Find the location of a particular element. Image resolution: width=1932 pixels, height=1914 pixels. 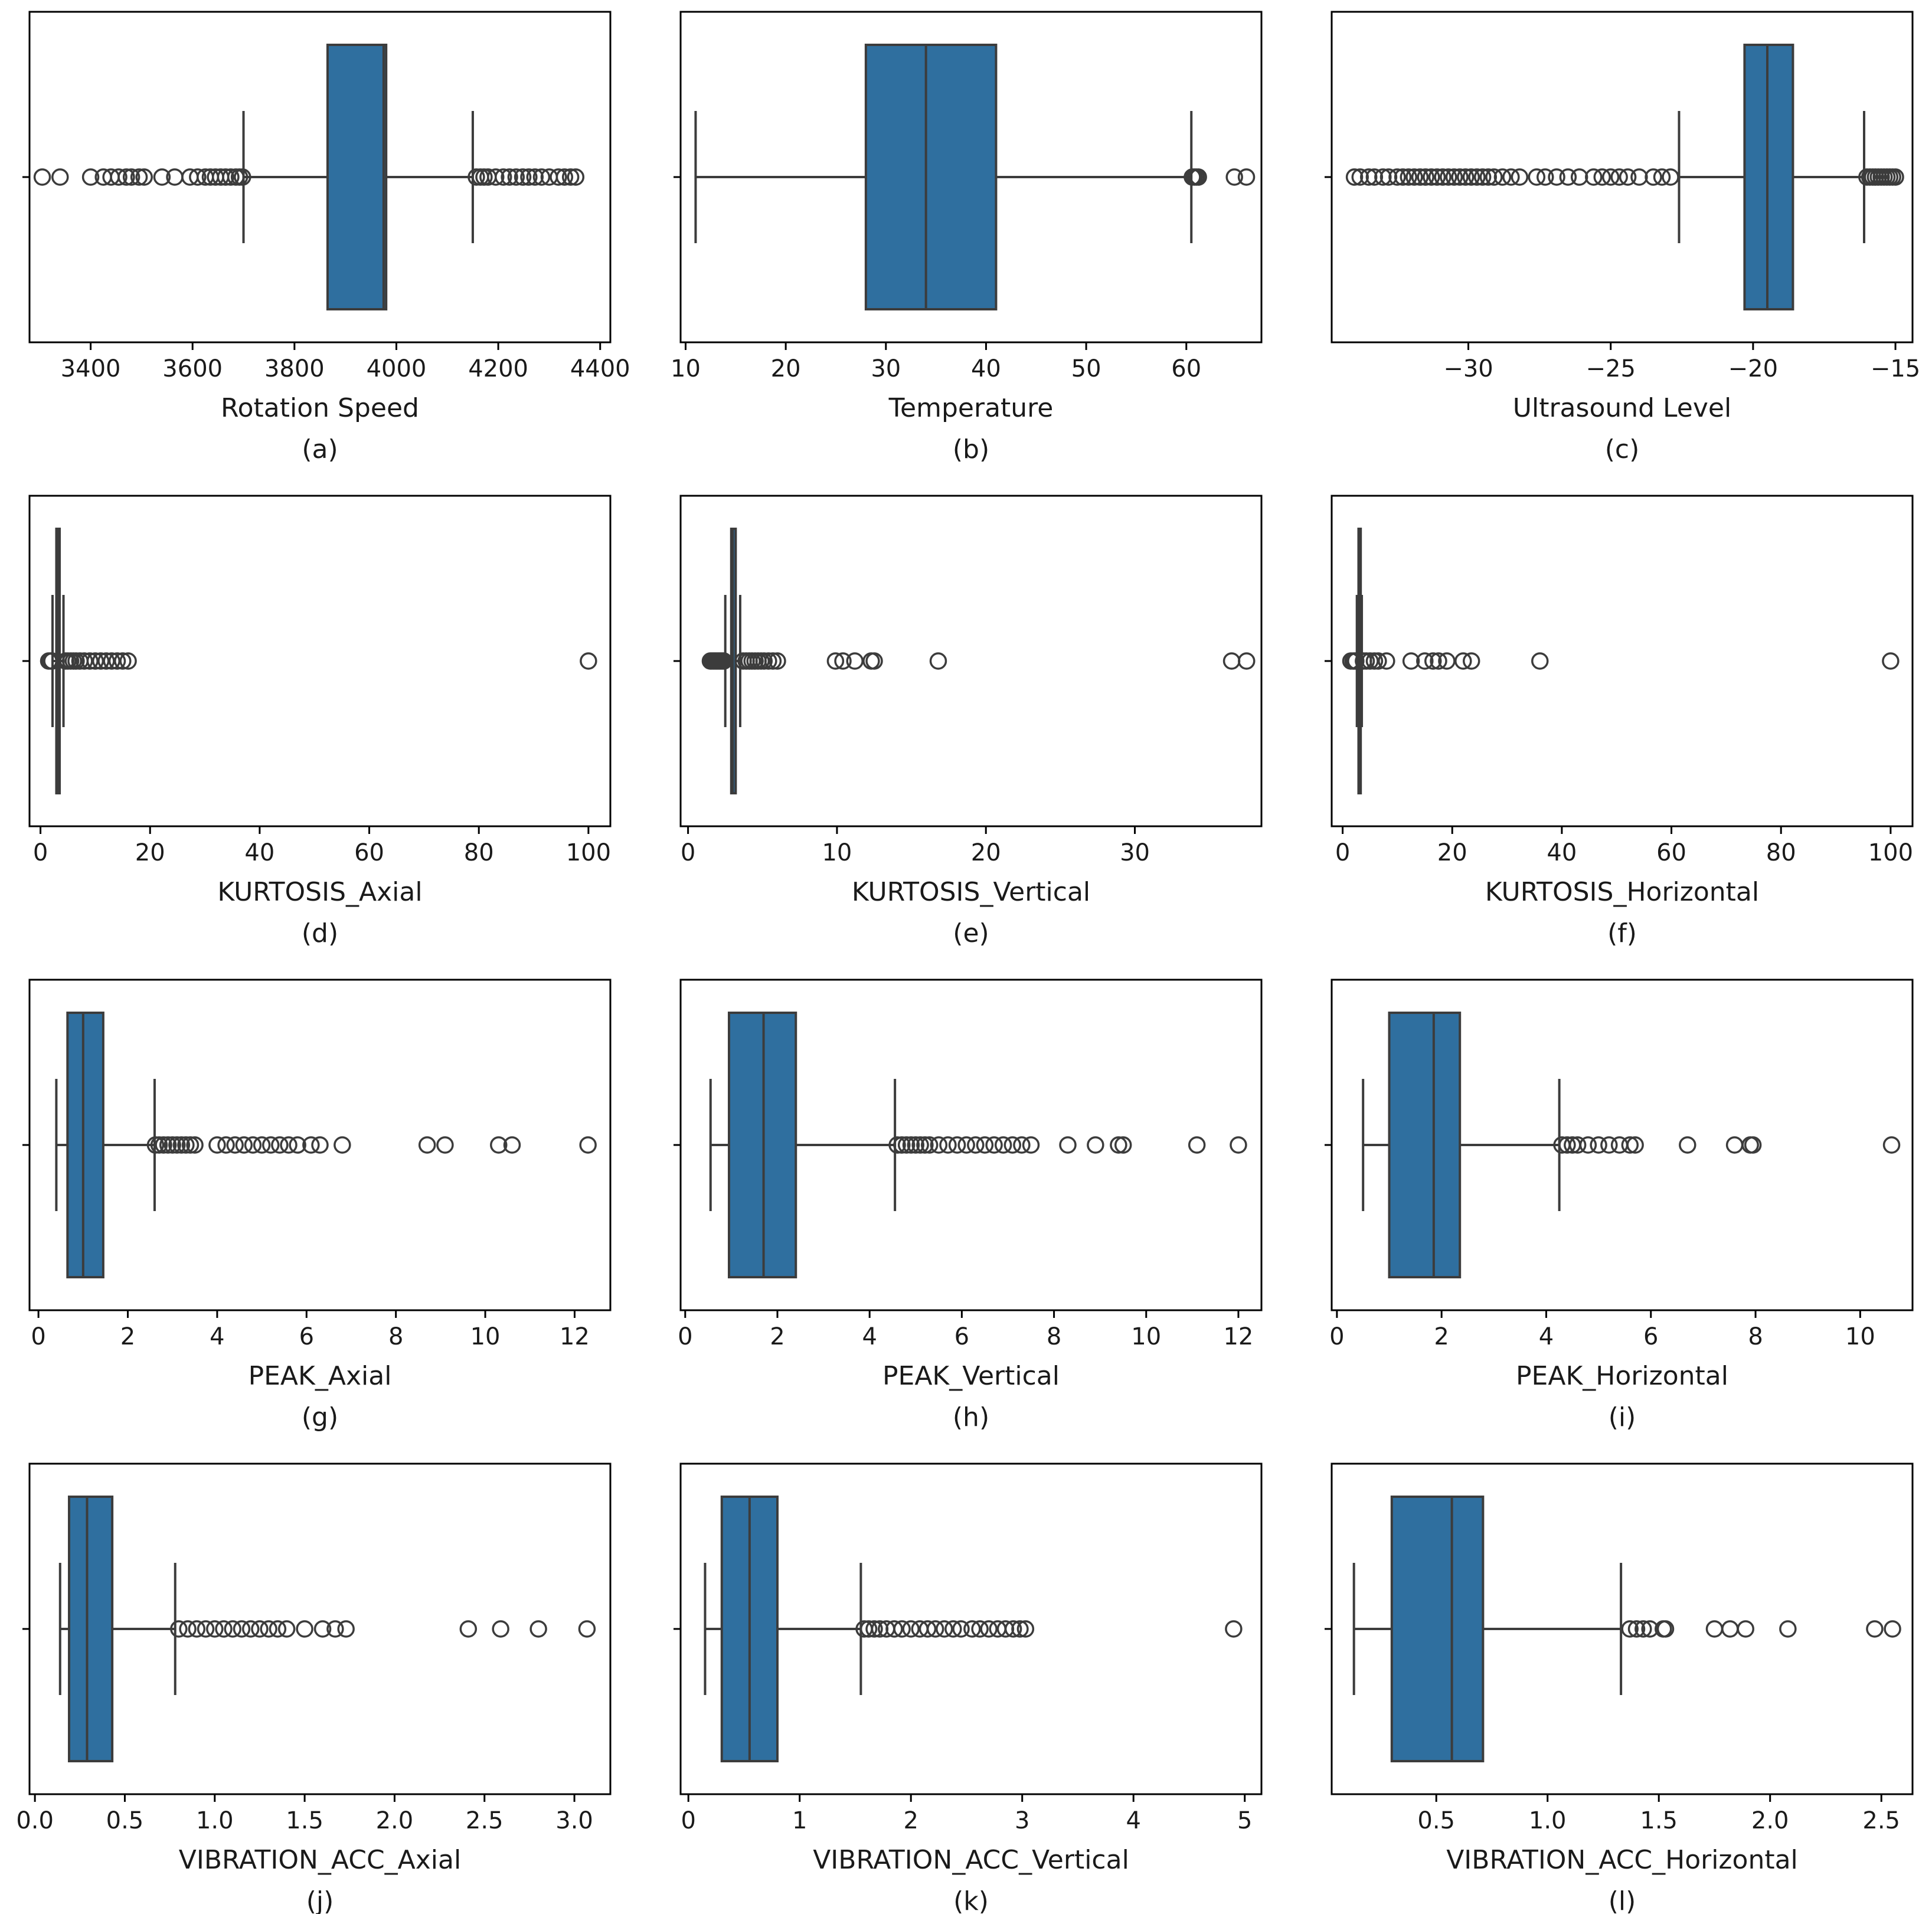

panel-i: 0 2 4 6 8 10 PEAK_Horizontal (i) is located at coordinates (1619, 1205).